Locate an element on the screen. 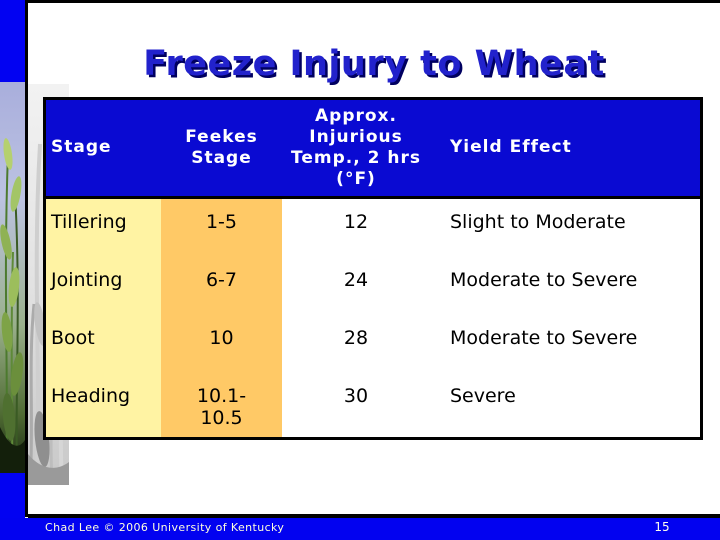  column-header-stage: Stage is located at coordinates (81, 147).